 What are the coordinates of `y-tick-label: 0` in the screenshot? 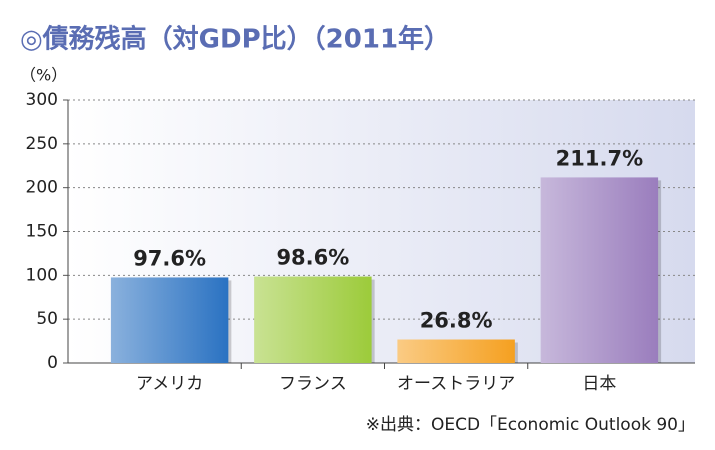 It's located at (52, 363).